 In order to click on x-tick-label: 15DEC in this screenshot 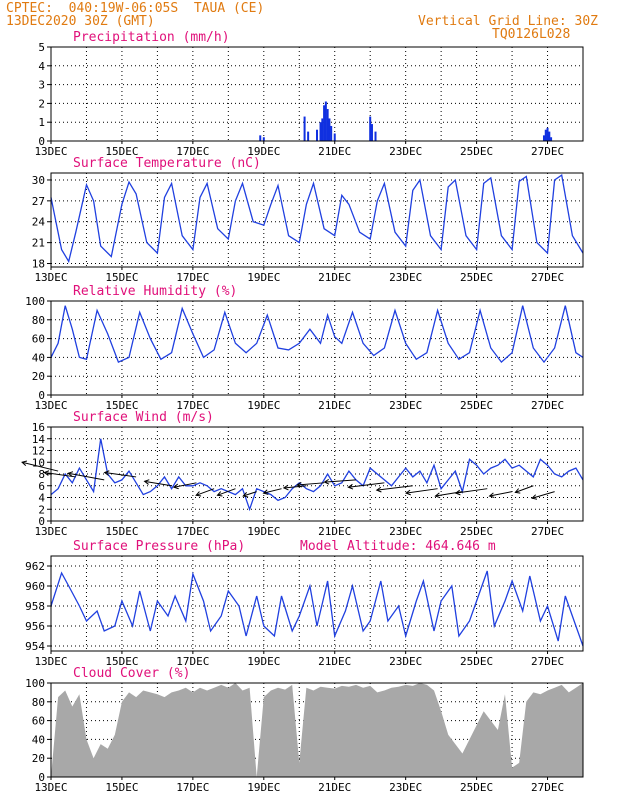, I will do `click(121, 277)`.